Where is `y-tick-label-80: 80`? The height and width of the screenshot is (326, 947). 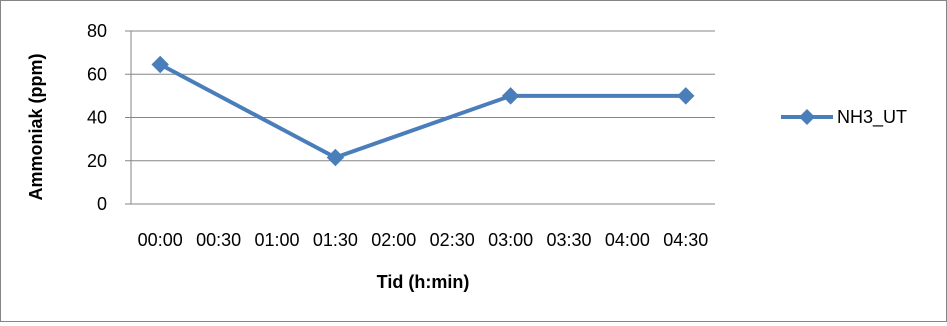 y-tick-label-80: 80 is located at coordinates (97, 31).